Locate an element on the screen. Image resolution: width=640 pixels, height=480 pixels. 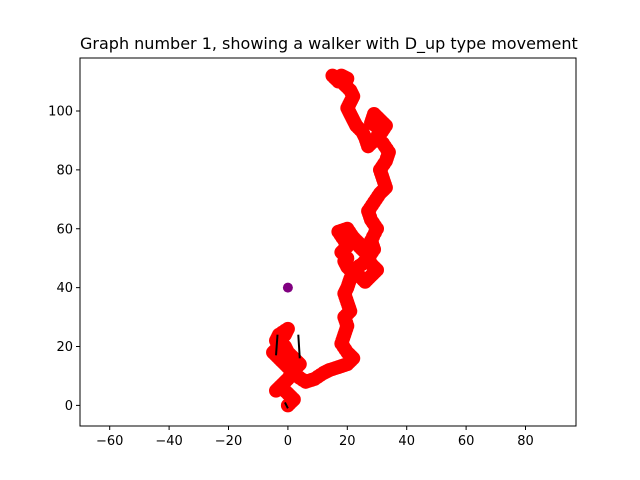
x-tick-label: 0 is located at coordinates (288, 441).